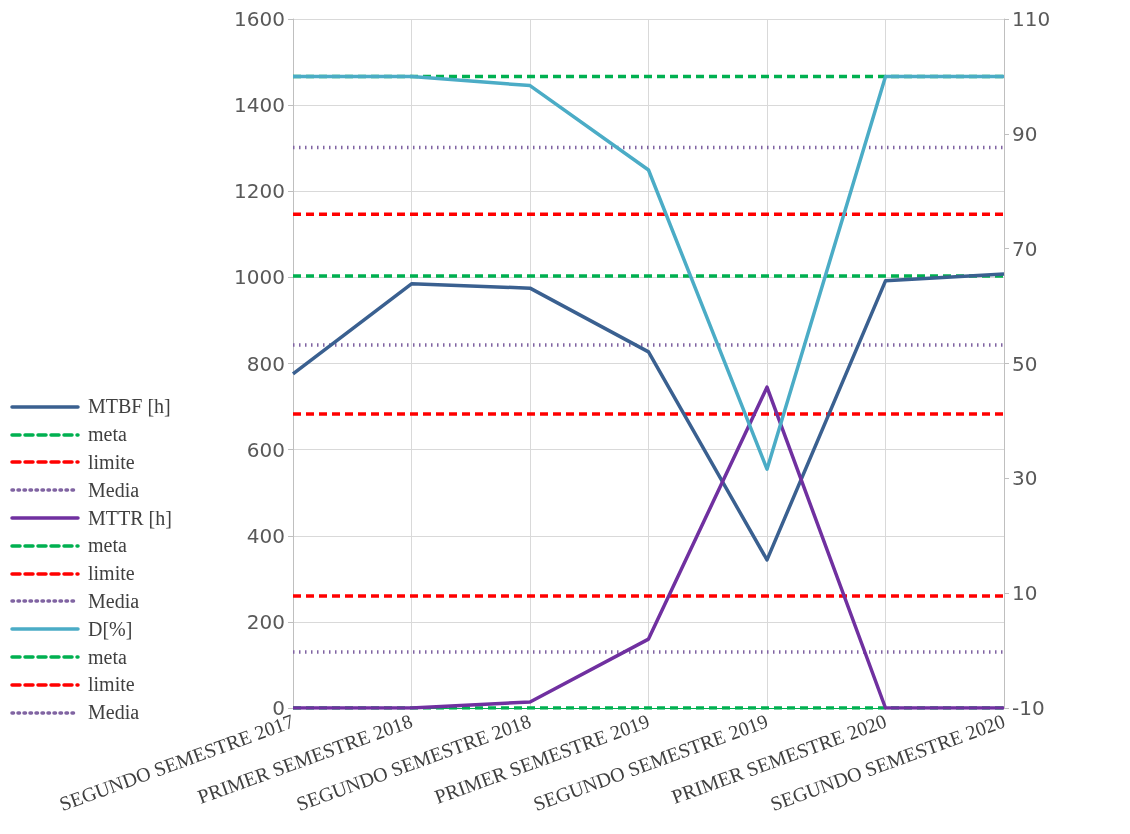 Image resolution: width=1130 pixels, height=834 pixels. What do you see at coordinates (1028, 708) in the screenshot?
I see `y2-tick-label: -10` at bounding box center [1028, 708].